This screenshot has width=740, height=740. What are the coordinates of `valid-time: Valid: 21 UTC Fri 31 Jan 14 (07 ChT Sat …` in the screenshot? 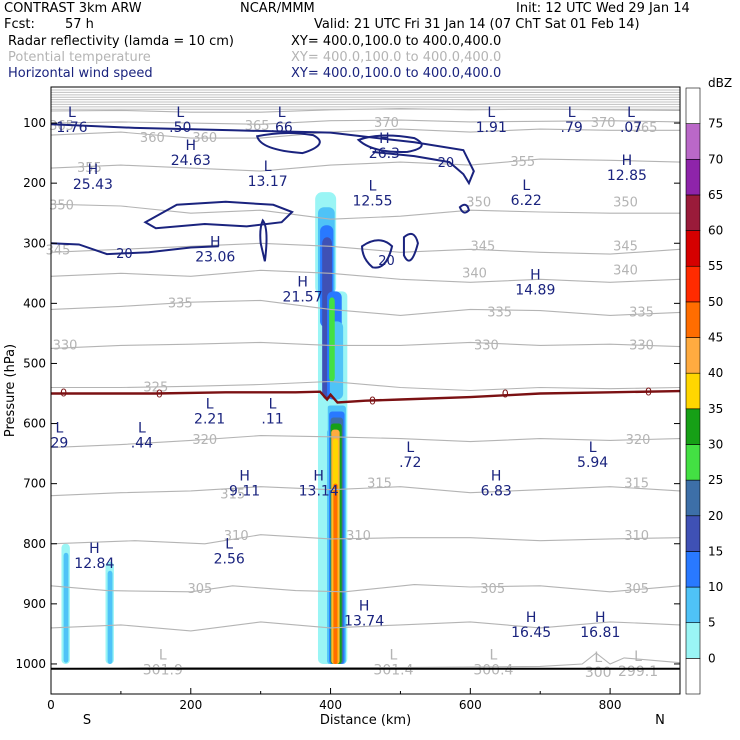 It's located at (477, 24).